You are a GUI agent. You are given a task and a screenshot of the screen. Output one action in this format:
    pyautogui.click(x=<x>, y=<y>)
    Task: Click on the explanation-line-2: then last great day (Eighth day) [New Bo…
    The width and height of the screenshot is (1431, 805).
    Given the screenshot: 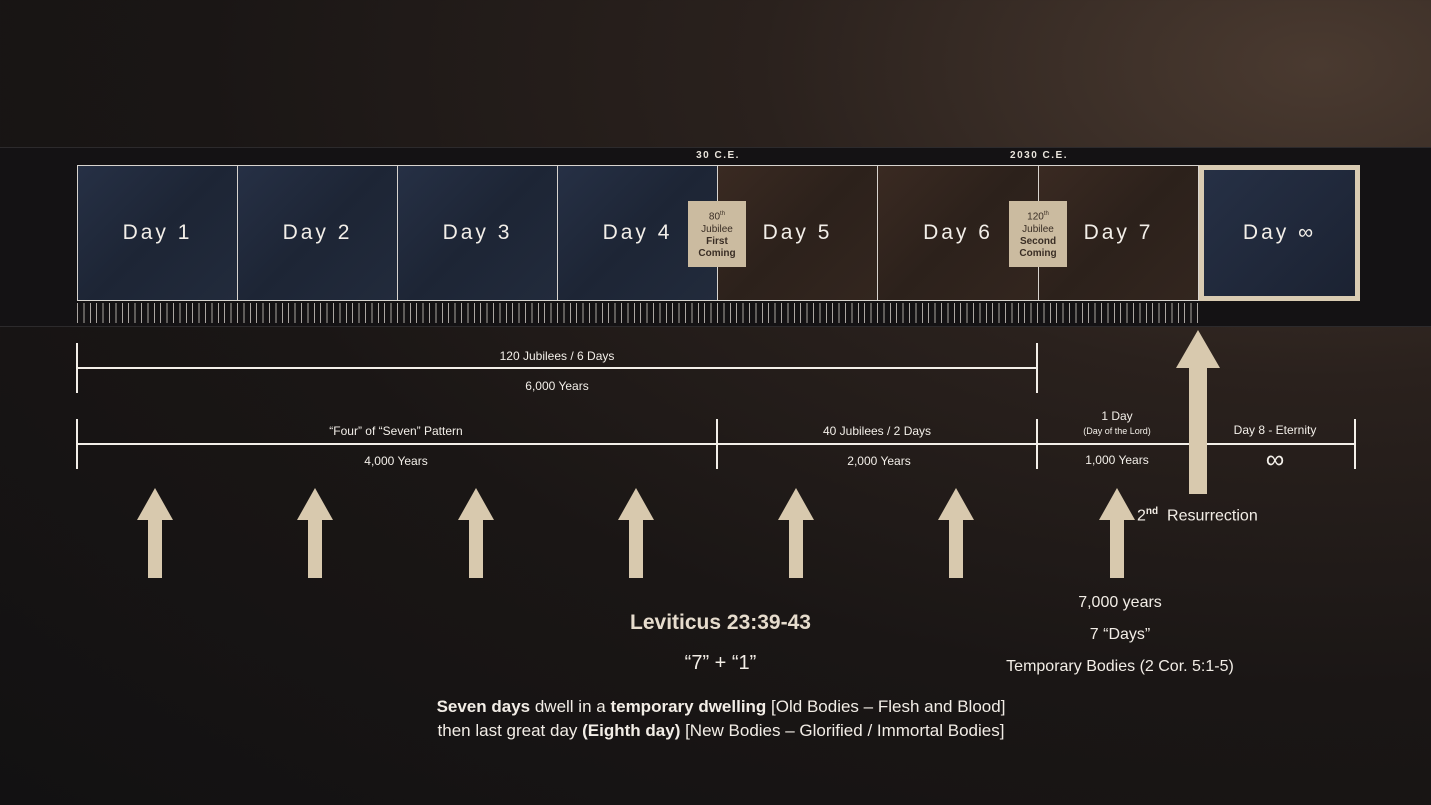 What is the action you would take?
    pyautogui.click(x=721, y=730)
    